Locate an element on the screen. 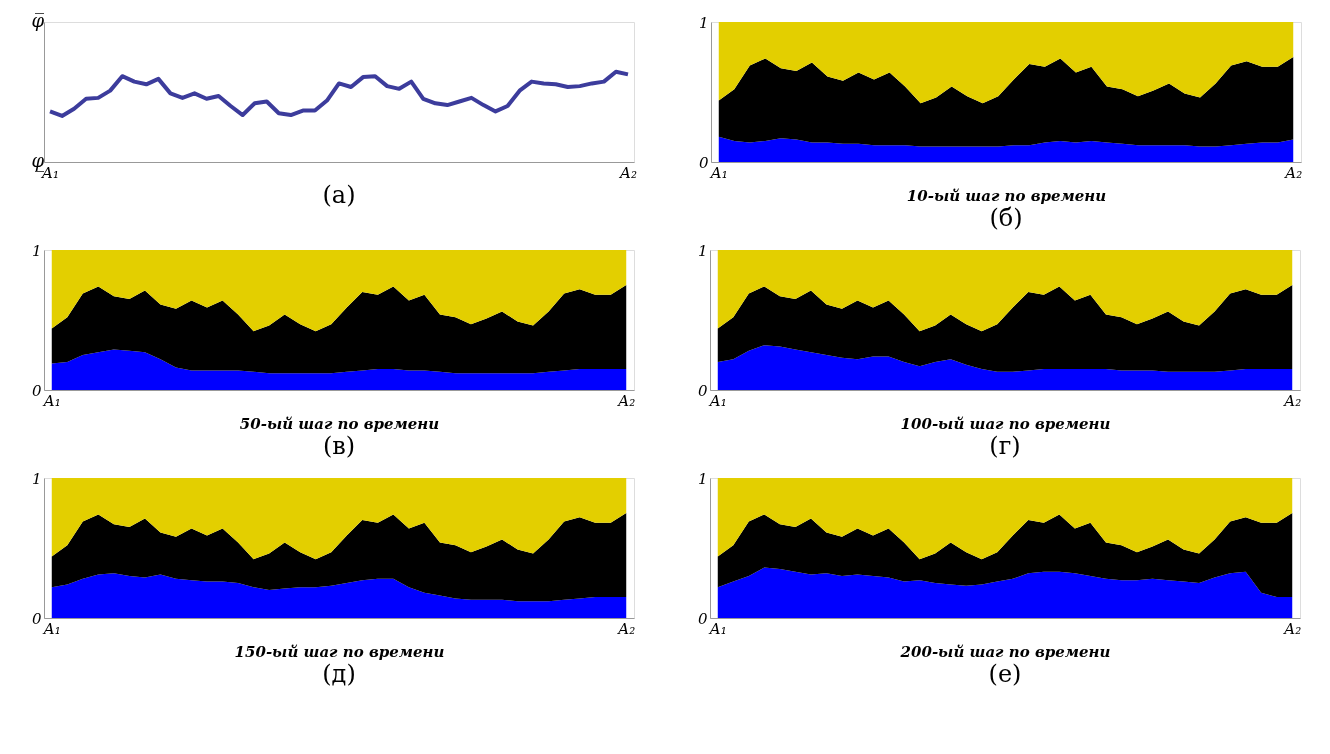 The height and width of the screenshot is (754, 1330). text: φ̅ is located at coordinates (38, 20).